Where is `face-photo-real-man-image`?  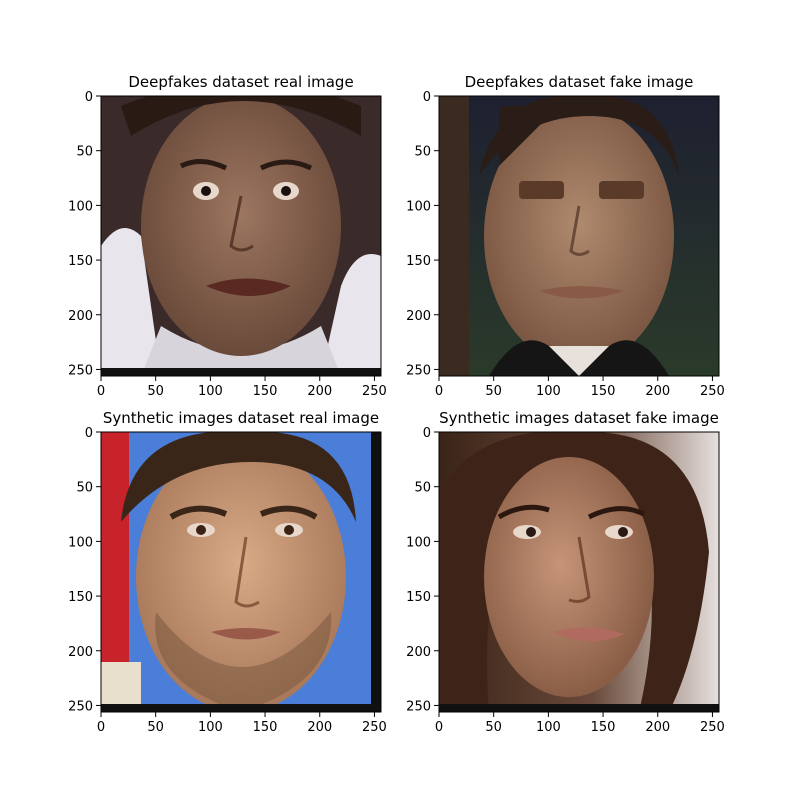
face-photo-real-man-image is located at coordinates (241, 236).